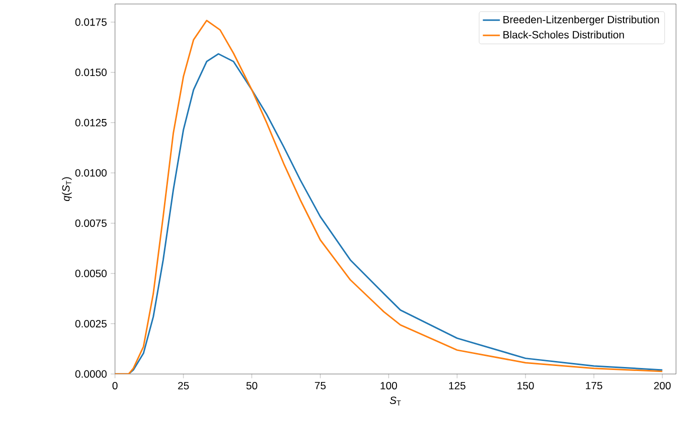 The width and height of the screenshot is (681, 437). I want to click on x-tick-label: 100, so click(388, 386).